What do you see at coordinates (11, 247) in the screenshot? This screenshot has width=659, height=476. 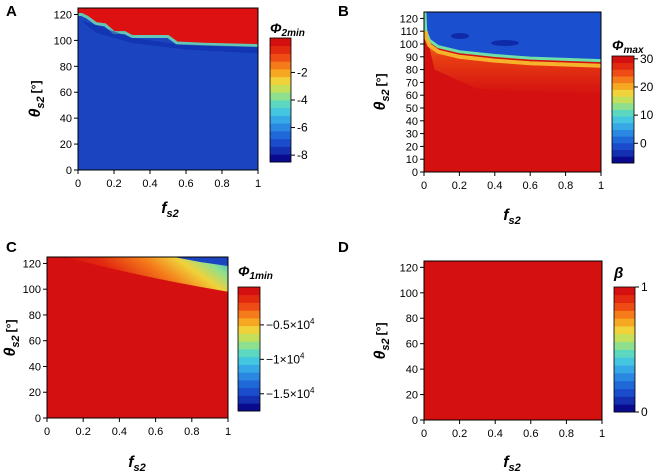 I see `panel-c-letter: C` at bounding box center [11, 247].